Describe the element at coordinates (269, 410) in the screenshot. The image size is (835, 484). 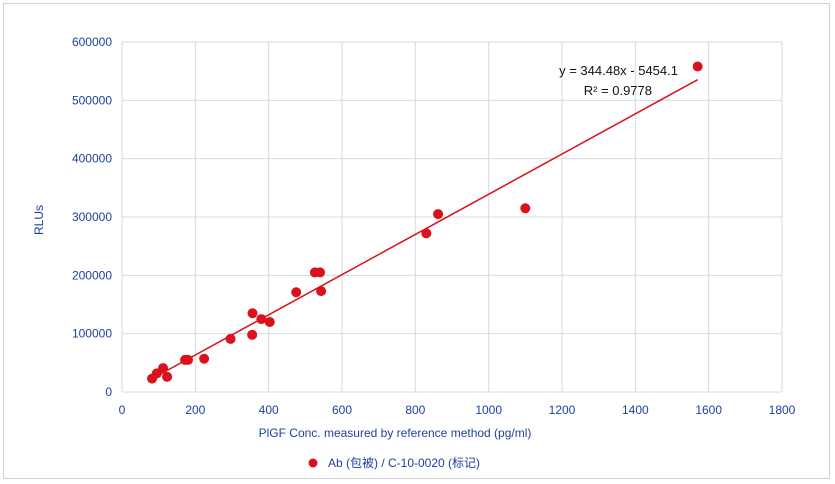
I see `x-tick-label: 400` at that location.